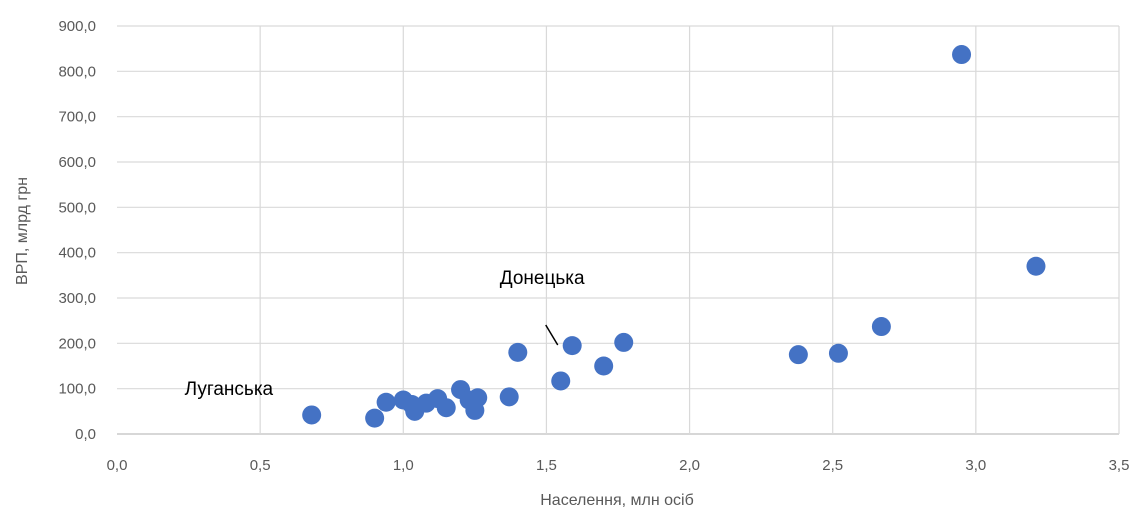 Image resolution: width=1136 pixels, height=514 pixels. What do you see at coordinates (832, 465) in the screenshot?
I see `x-tick-label: 2,5` at bounding box center [832, 465].